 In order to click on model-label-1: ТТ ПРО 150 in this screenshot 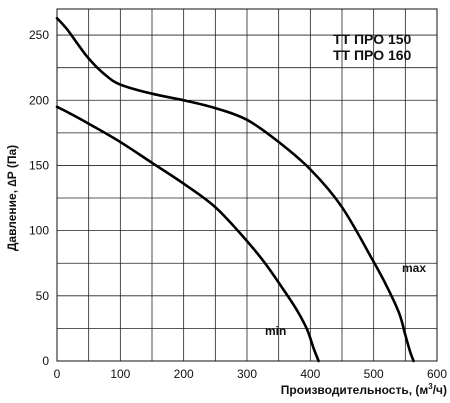, I will do `click(372, 39)`.